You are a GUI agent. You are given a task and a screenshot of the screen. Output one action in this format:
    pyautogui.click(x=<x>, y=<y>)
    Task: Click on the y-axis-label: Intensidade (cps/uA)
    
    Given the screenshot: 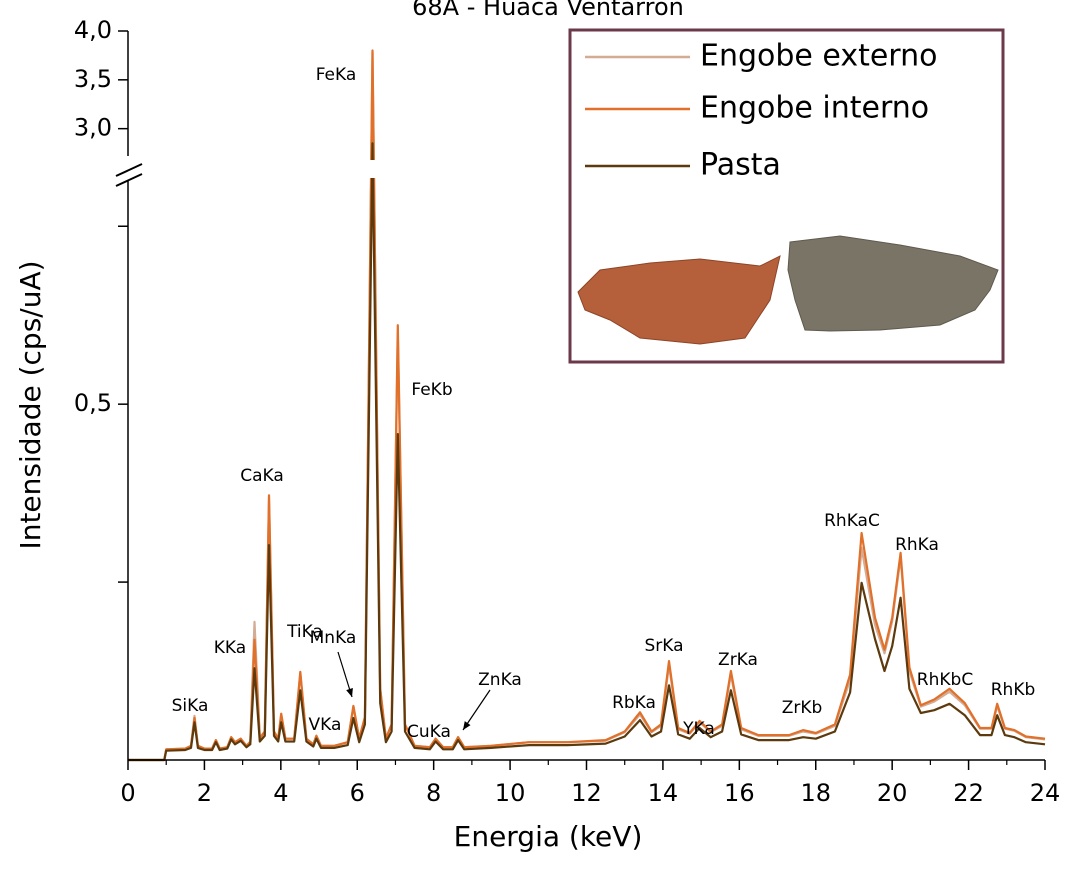 What is the action you would take?
    pyautogui.click(x=30, y=404)
    